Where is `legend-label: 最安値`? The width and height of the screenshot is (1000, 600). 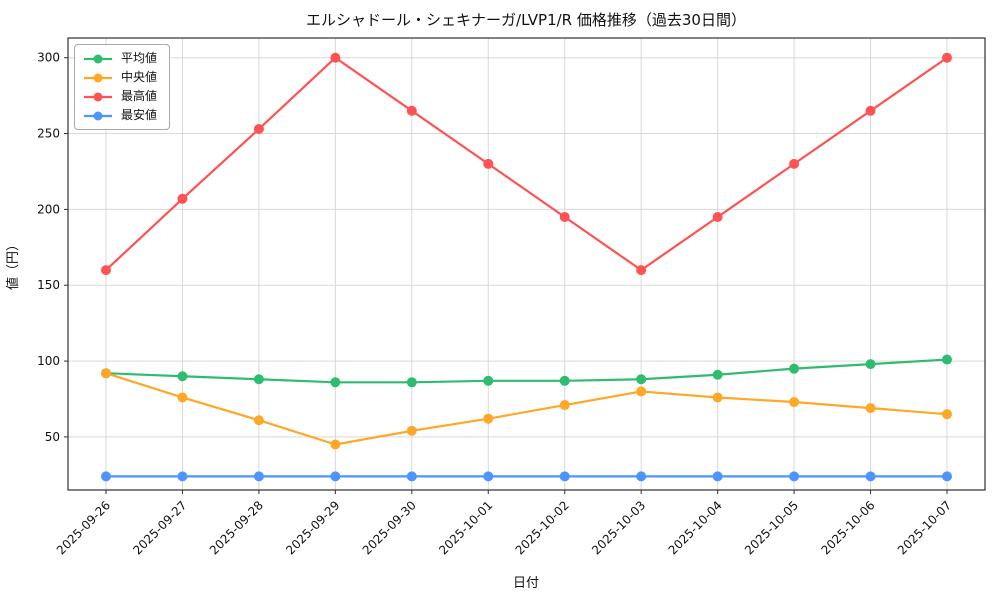
legend-label: 最安値 is located at coordinates (139, 115).